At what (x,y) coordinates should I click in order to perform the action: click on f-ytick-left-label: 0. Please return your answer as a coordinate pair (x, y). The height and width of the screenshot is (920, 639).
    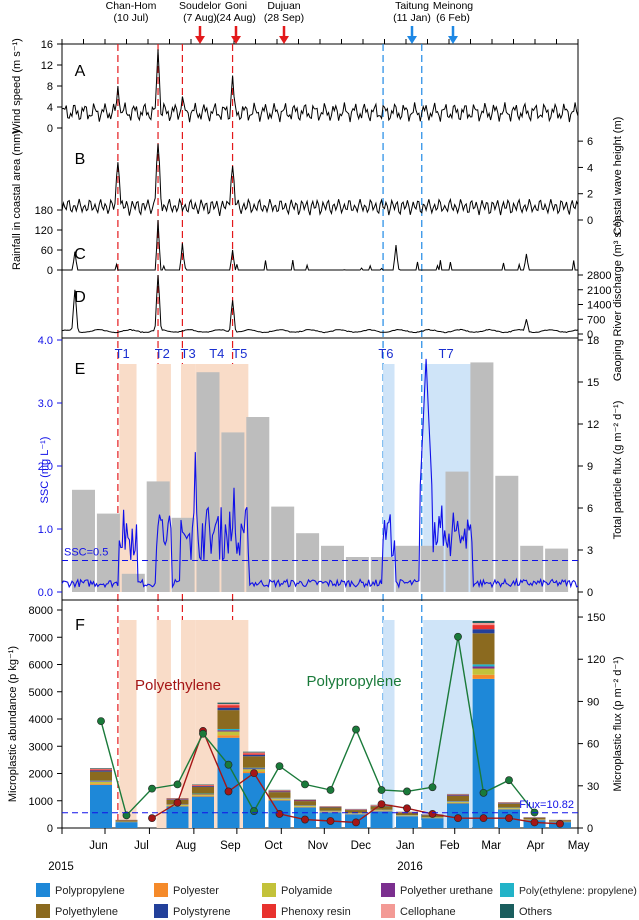
    Looking at the image, I should click on (50, 829).